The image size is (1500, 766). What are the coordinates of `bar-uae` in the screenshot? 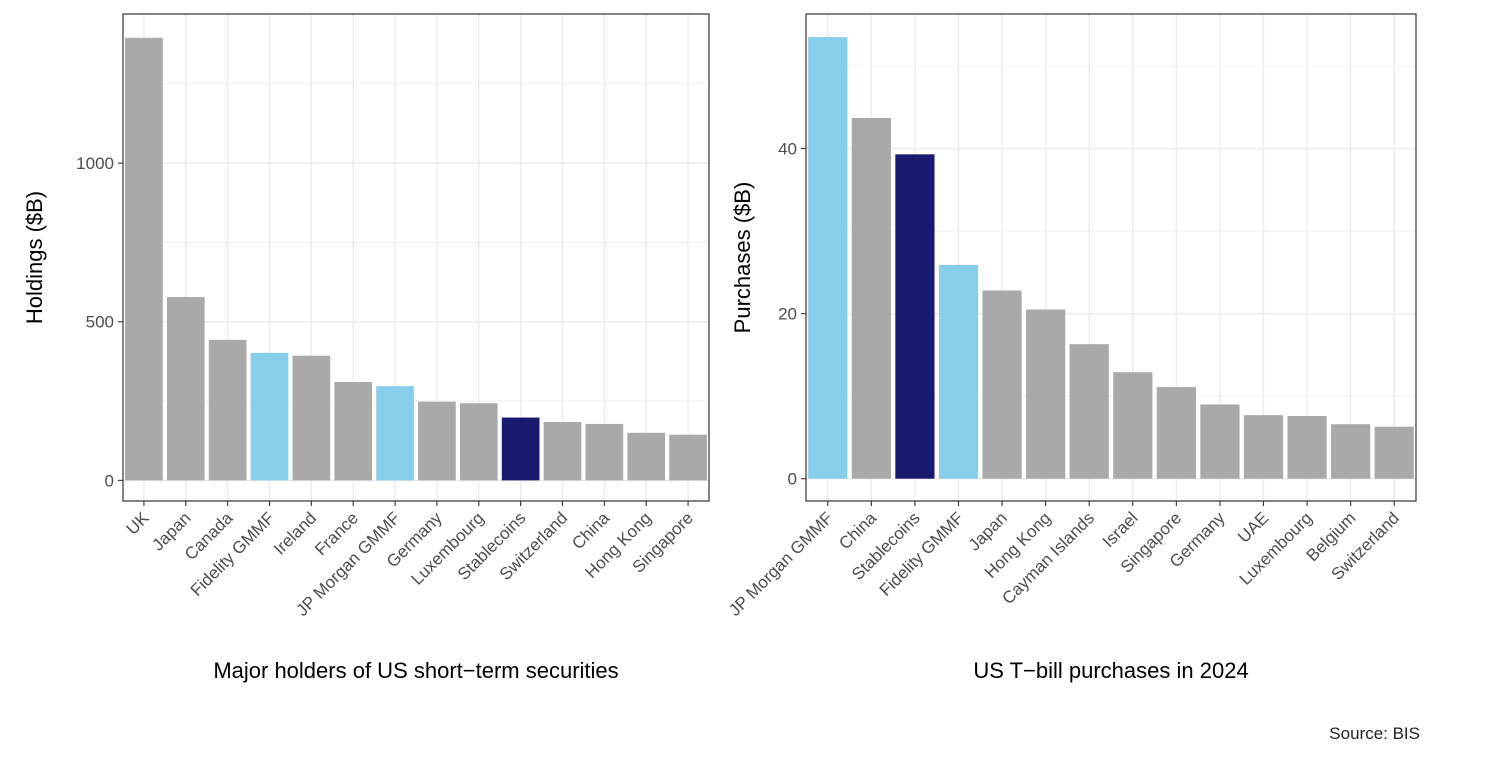 It's located at (1263, 447).